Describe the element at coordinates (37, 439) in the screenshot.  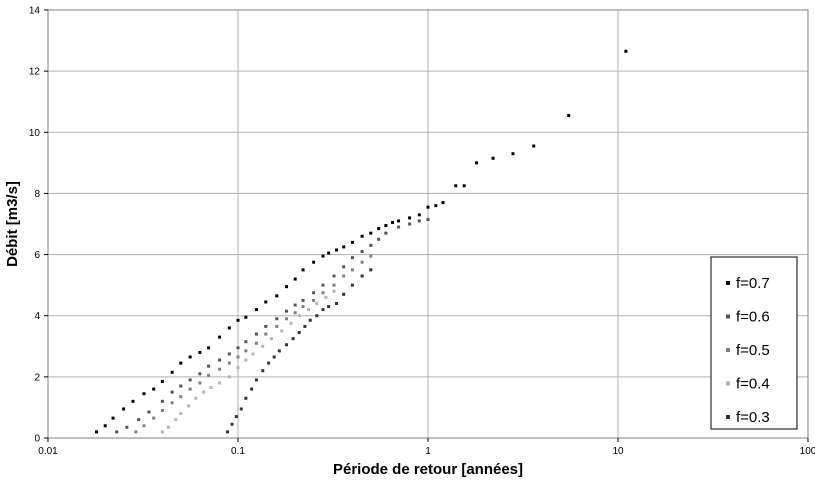
I see `y-tick-label: 0` at that location.